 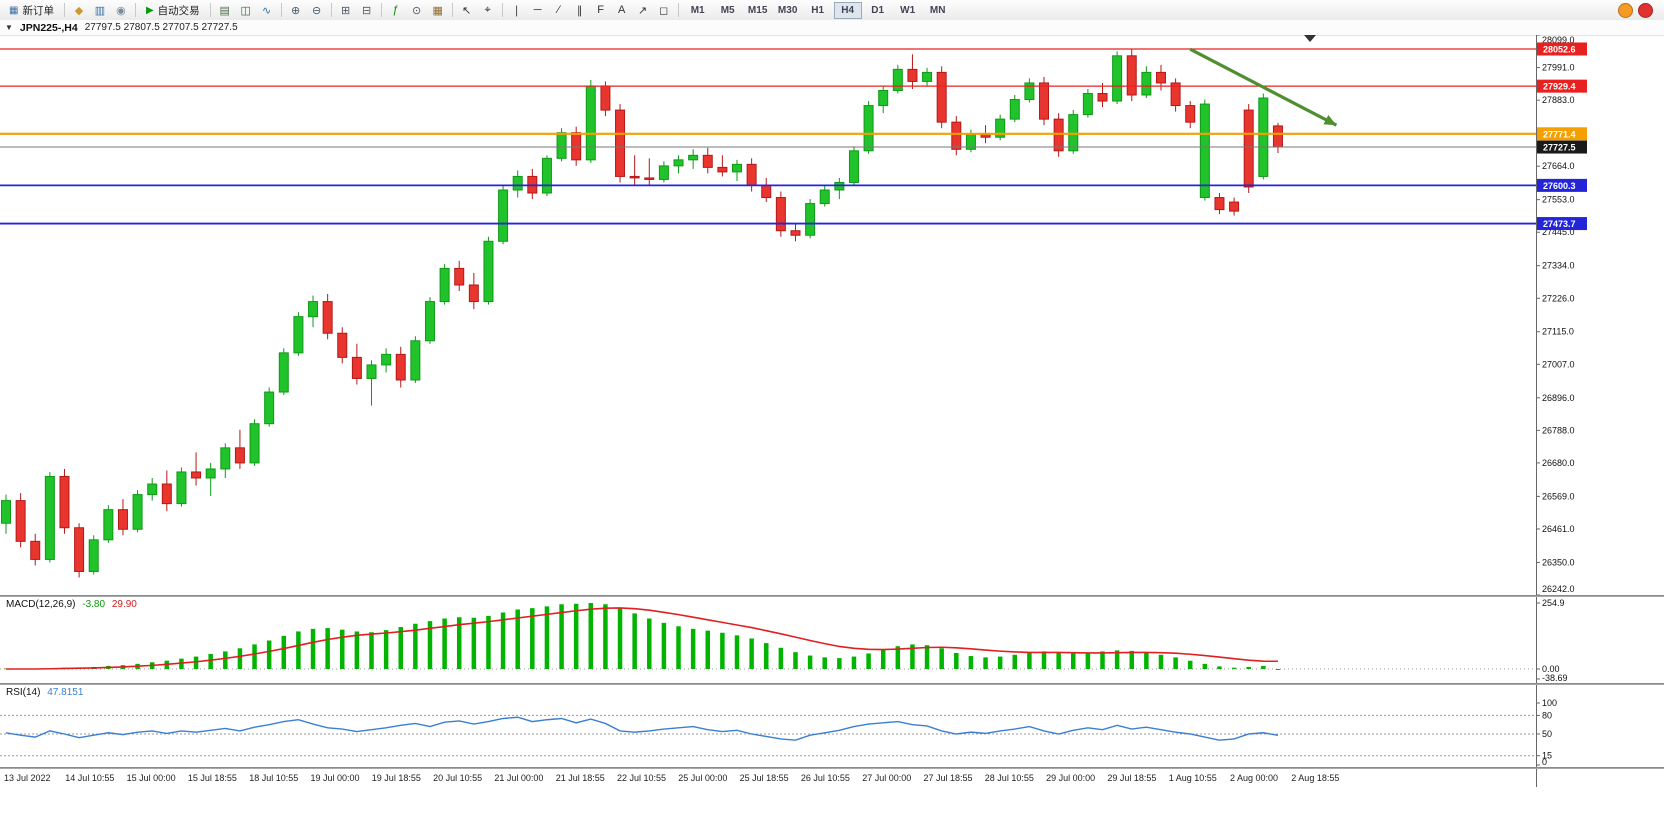 What do you see at coordinates (787, 10) in the screenshot?
I see `timeframe-m30-button: M30` at bounding box center [787, 10].